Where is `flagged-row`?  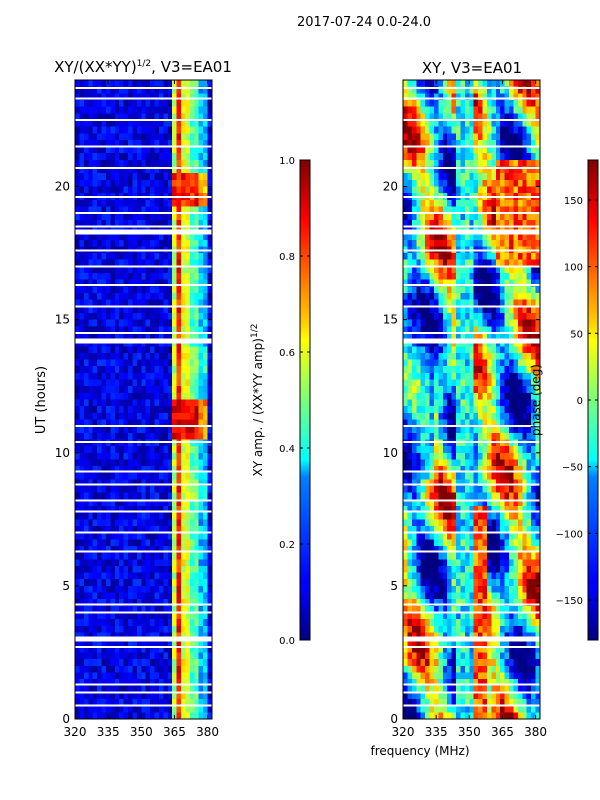
flagged-row is located at coordinates (143, 250).